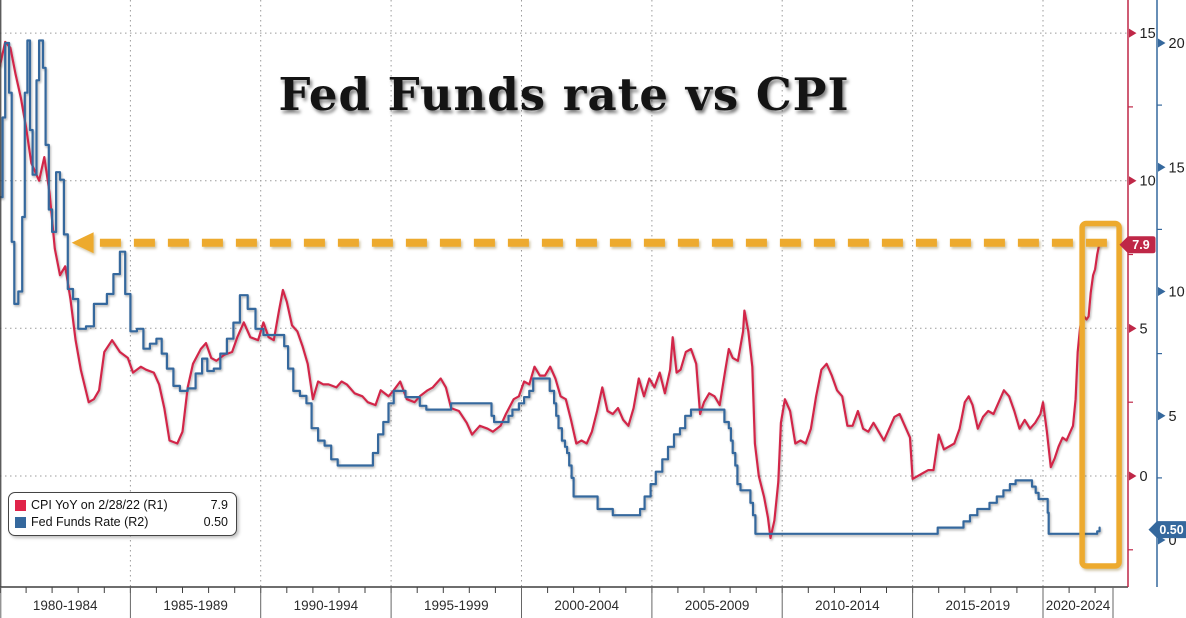  What do you see at coordinates (90, 522) in the screenshot?
I see `legend-label: Fed Funds Rate (R2)` at bounding box center [90, 522].